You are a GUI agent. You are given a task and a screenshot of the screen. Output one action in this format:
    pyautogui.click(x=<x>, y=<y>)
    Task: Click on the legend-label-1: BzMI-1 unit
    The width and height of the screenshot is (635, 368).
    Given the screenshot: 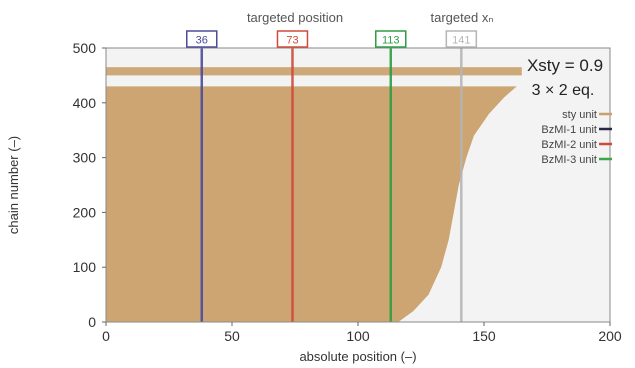 What is the action you would take?
    pyautogui.click(x=569, y=130)
    